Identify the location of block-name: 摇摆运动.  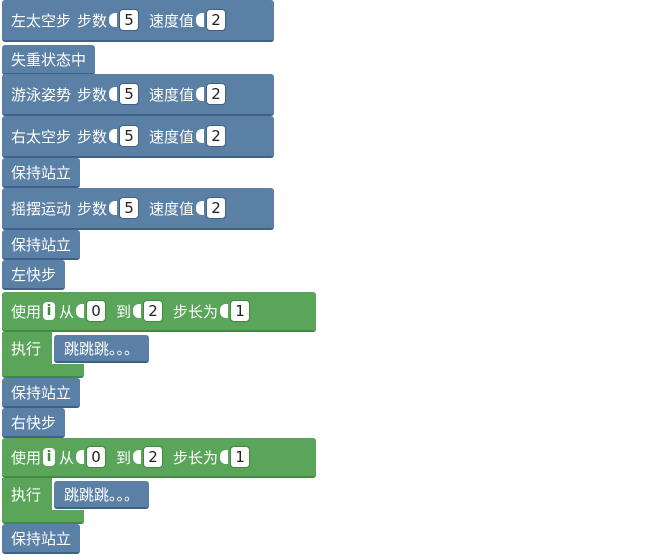
(41, 208).